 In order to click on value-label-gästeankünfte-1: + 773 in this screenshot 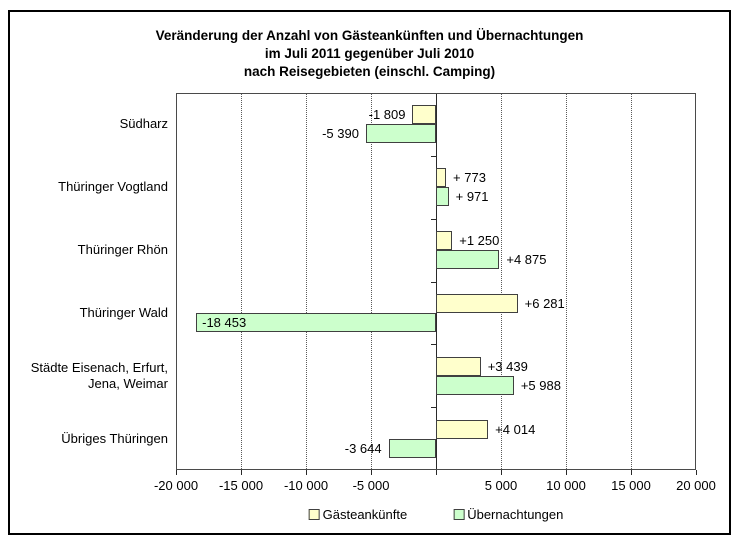, I will do `click(469, 178)`.